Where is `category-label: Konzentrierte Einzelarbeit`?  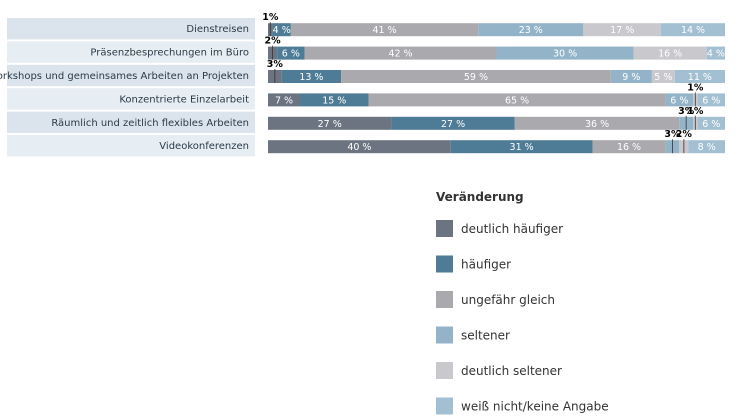 category-label: Konzentrierte Einzelarbeit is located at coordinates (184, 99).